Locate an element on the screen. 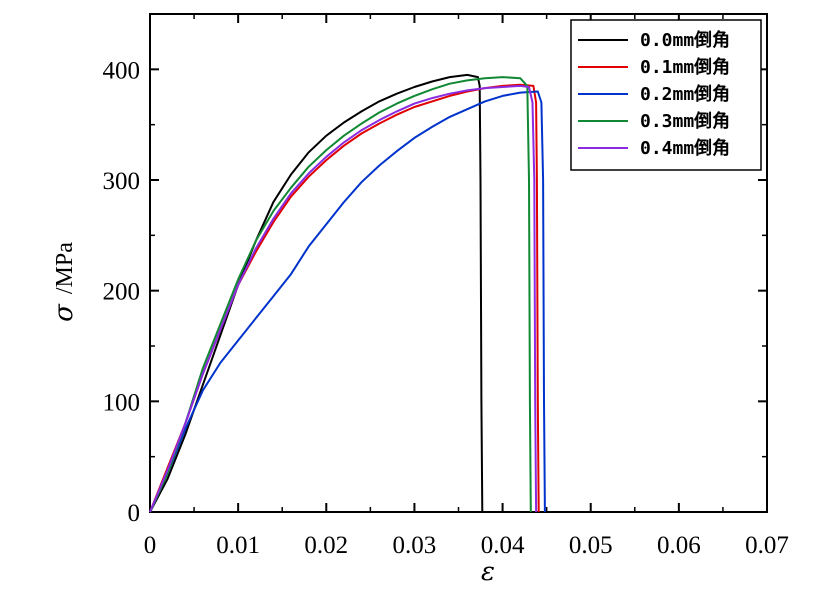  y-tick-labels: 0 100 200 300 400 is located at coordinates (122, 292).